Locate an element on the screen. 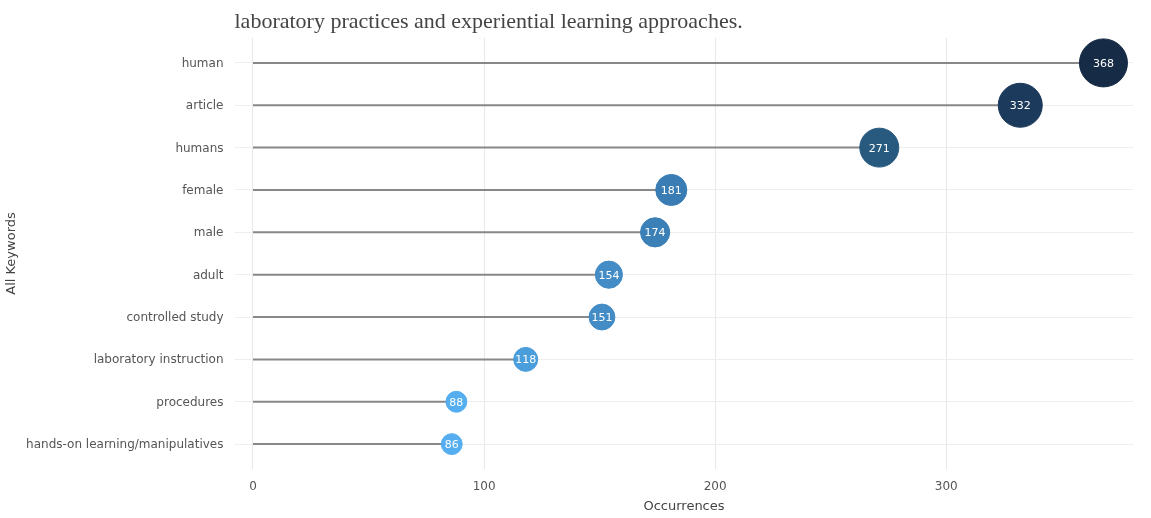 This screenshot has height=518, width=1151. data-label: 118 is located at coordinates (526, 360).